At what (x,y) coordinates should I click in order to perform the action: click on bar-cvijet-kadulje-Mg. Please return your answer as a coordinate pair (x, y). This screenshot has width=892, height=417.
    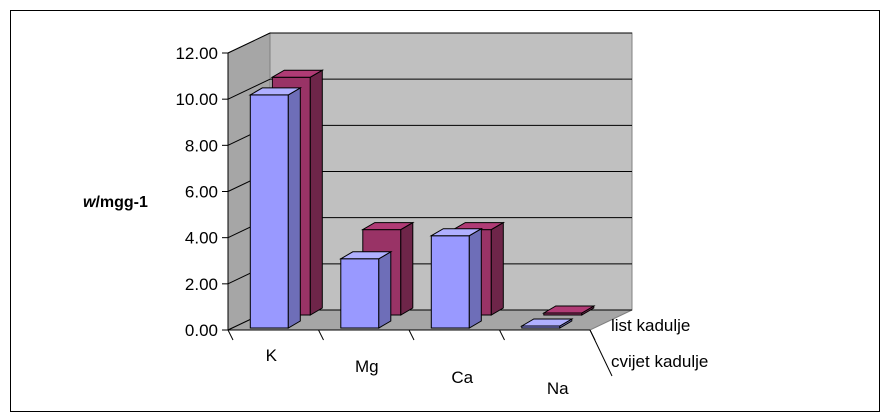
    Looking at the image, I should click on (365, 289).